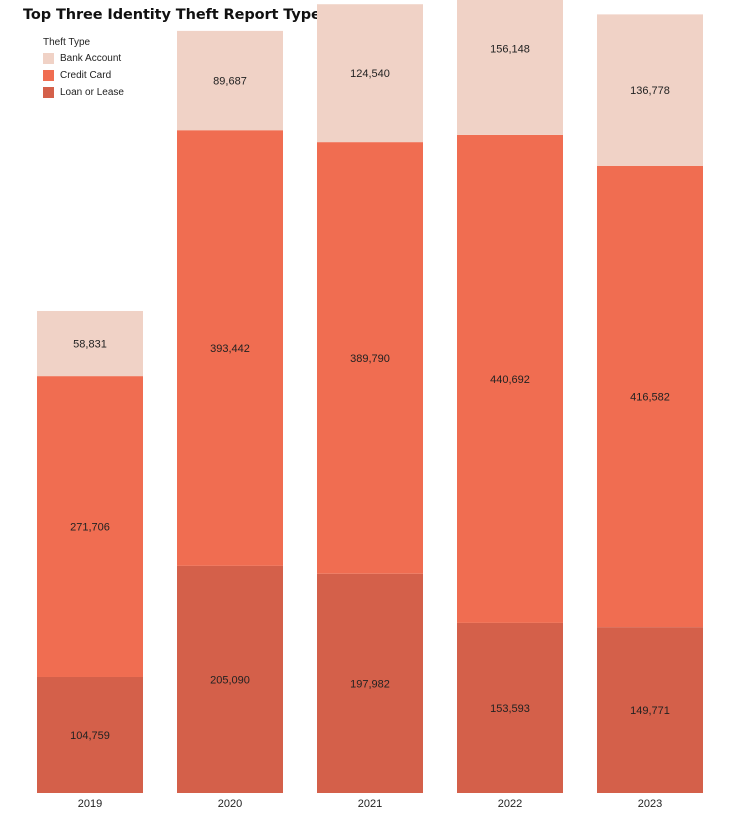 This screenshot has height=822, width=741. What do you see at coordinates (650, 804) in the screenshot?
I see `x-tick-label-2023: 2023` at bounding box center [650, 804].